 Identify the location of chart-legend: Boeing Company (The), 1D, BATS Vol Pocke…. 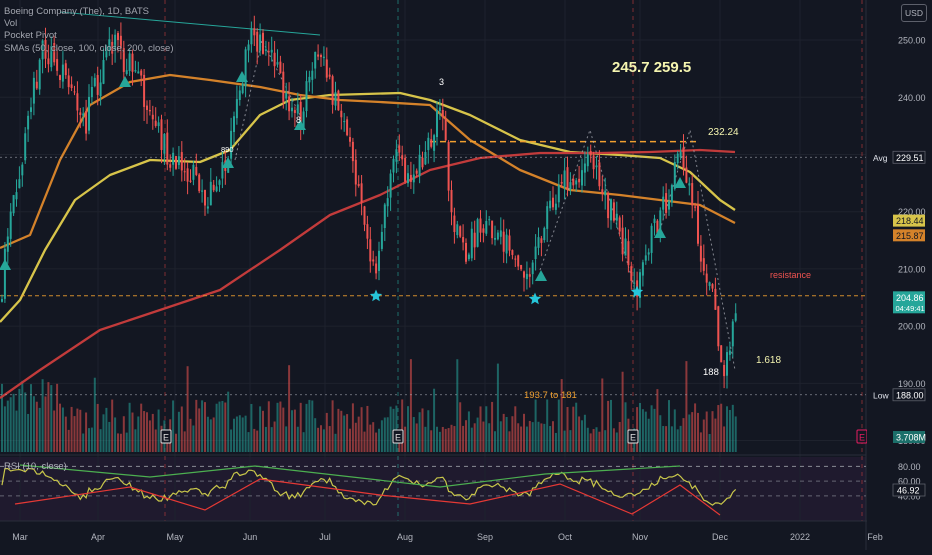
(89, 30).